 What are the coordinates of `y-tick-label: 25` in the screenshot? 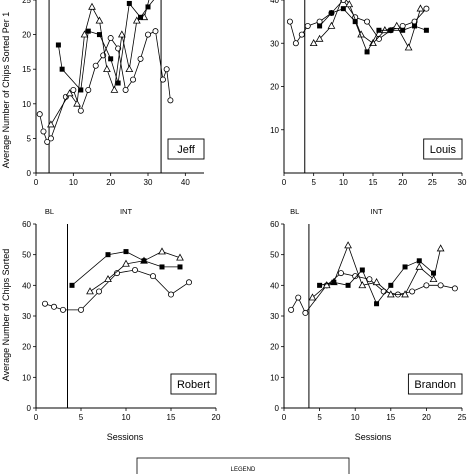 It's located at (26, 2).